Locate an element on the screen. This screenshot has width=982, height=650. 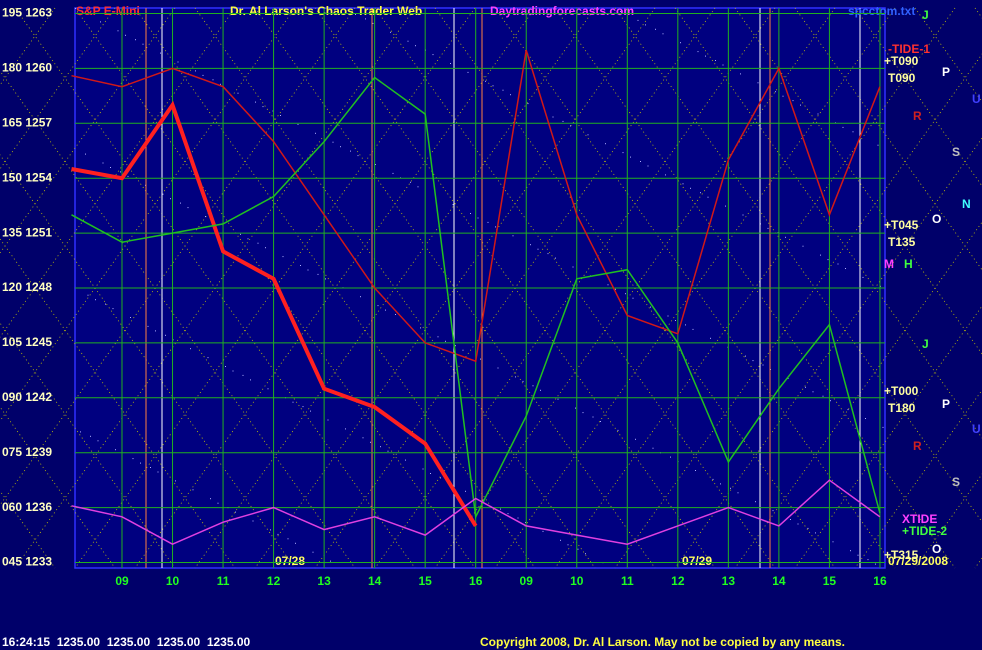
x-tick-label: 15 is located at coordinates (830, 581).